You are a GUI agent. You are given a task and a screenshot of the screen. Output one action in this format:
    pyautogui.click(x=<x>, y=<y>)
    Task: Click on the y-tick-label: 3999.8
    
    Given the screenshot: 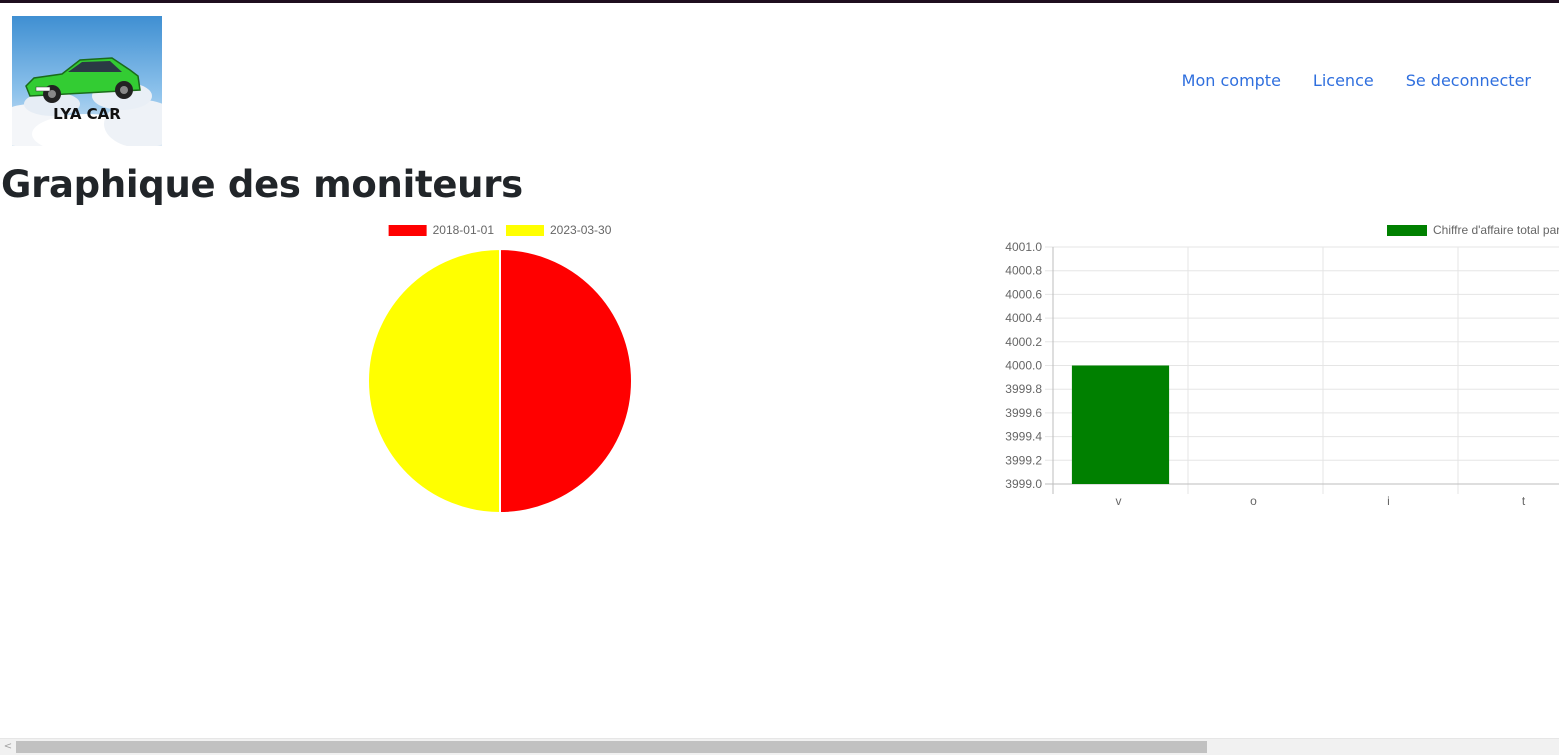 What is the action you would take?
    pyautogui.click(x=1023, y=389)
    